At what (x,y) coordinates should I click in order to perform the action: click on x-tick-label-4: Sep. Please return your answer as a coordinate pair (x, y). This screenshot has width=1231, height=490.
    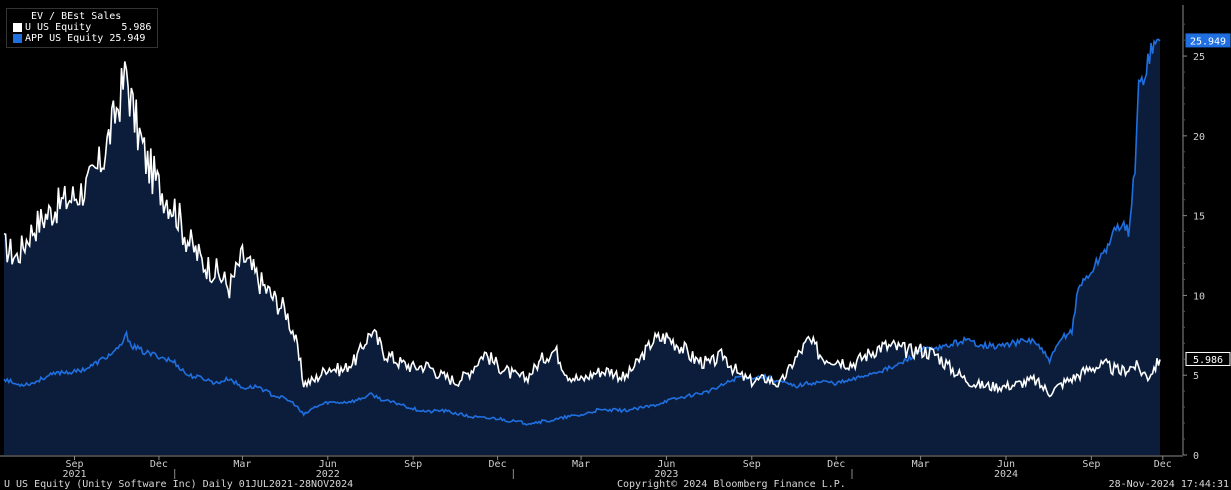
    Looking at the image, I should click on (413, 464).